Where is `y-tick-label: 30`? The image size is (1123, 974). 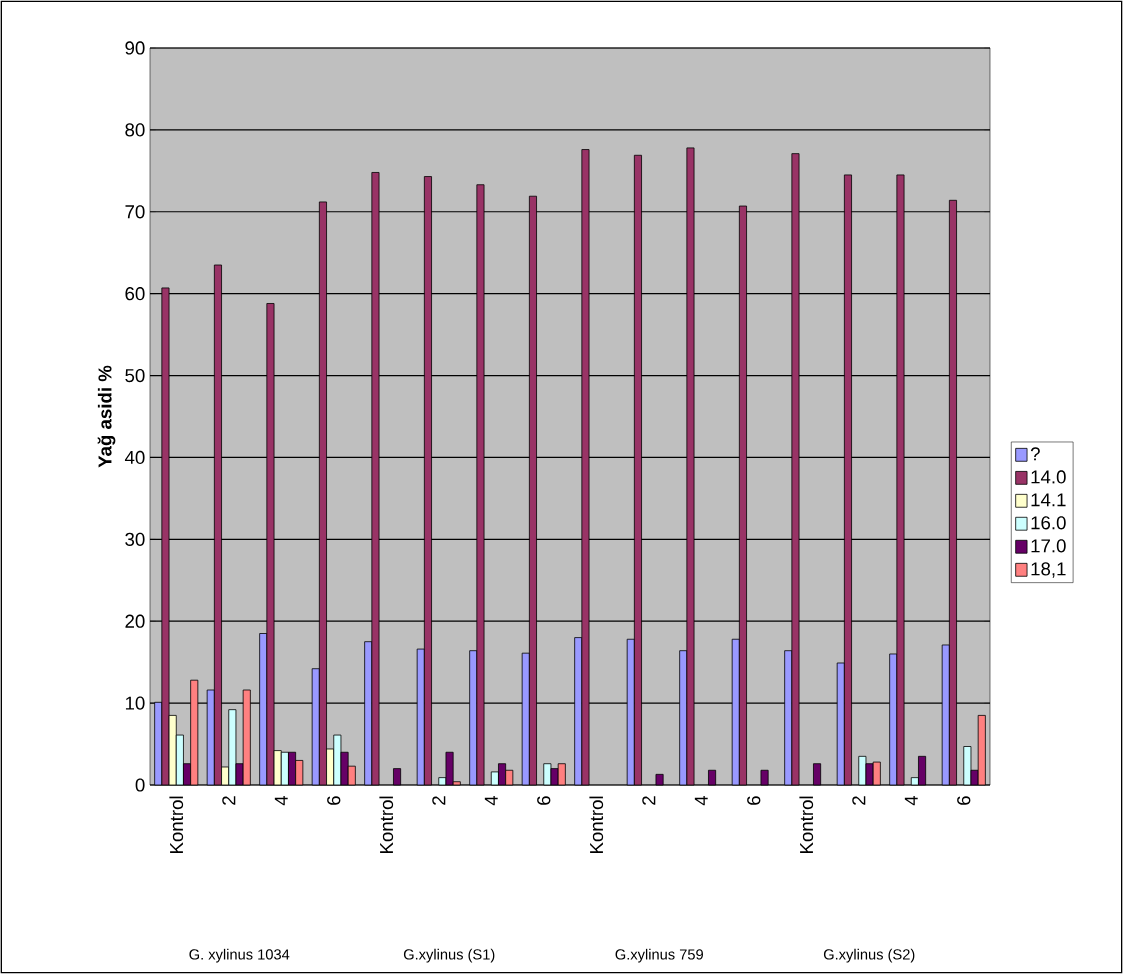 y-tick-label: 30 is located at coordinates (135, 539).